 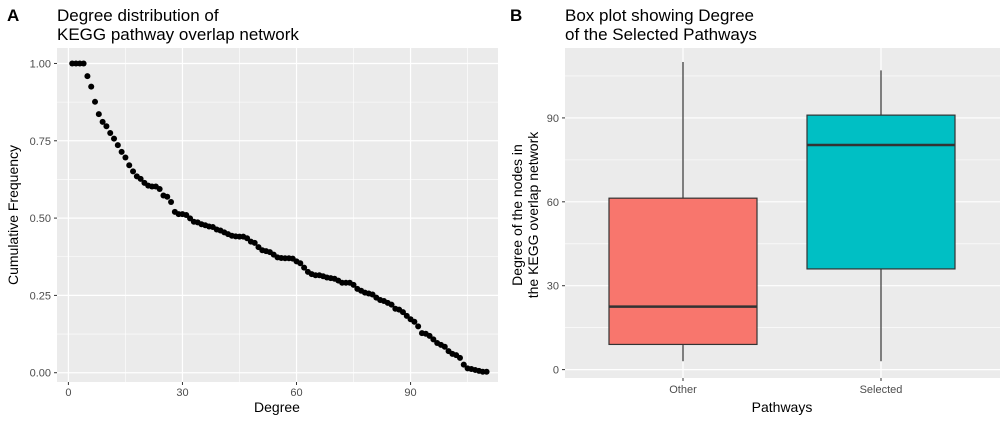 What do you see at coordinates (683, 271) in the screenshot?
I see `box-other` at bounding box center [683, 271].